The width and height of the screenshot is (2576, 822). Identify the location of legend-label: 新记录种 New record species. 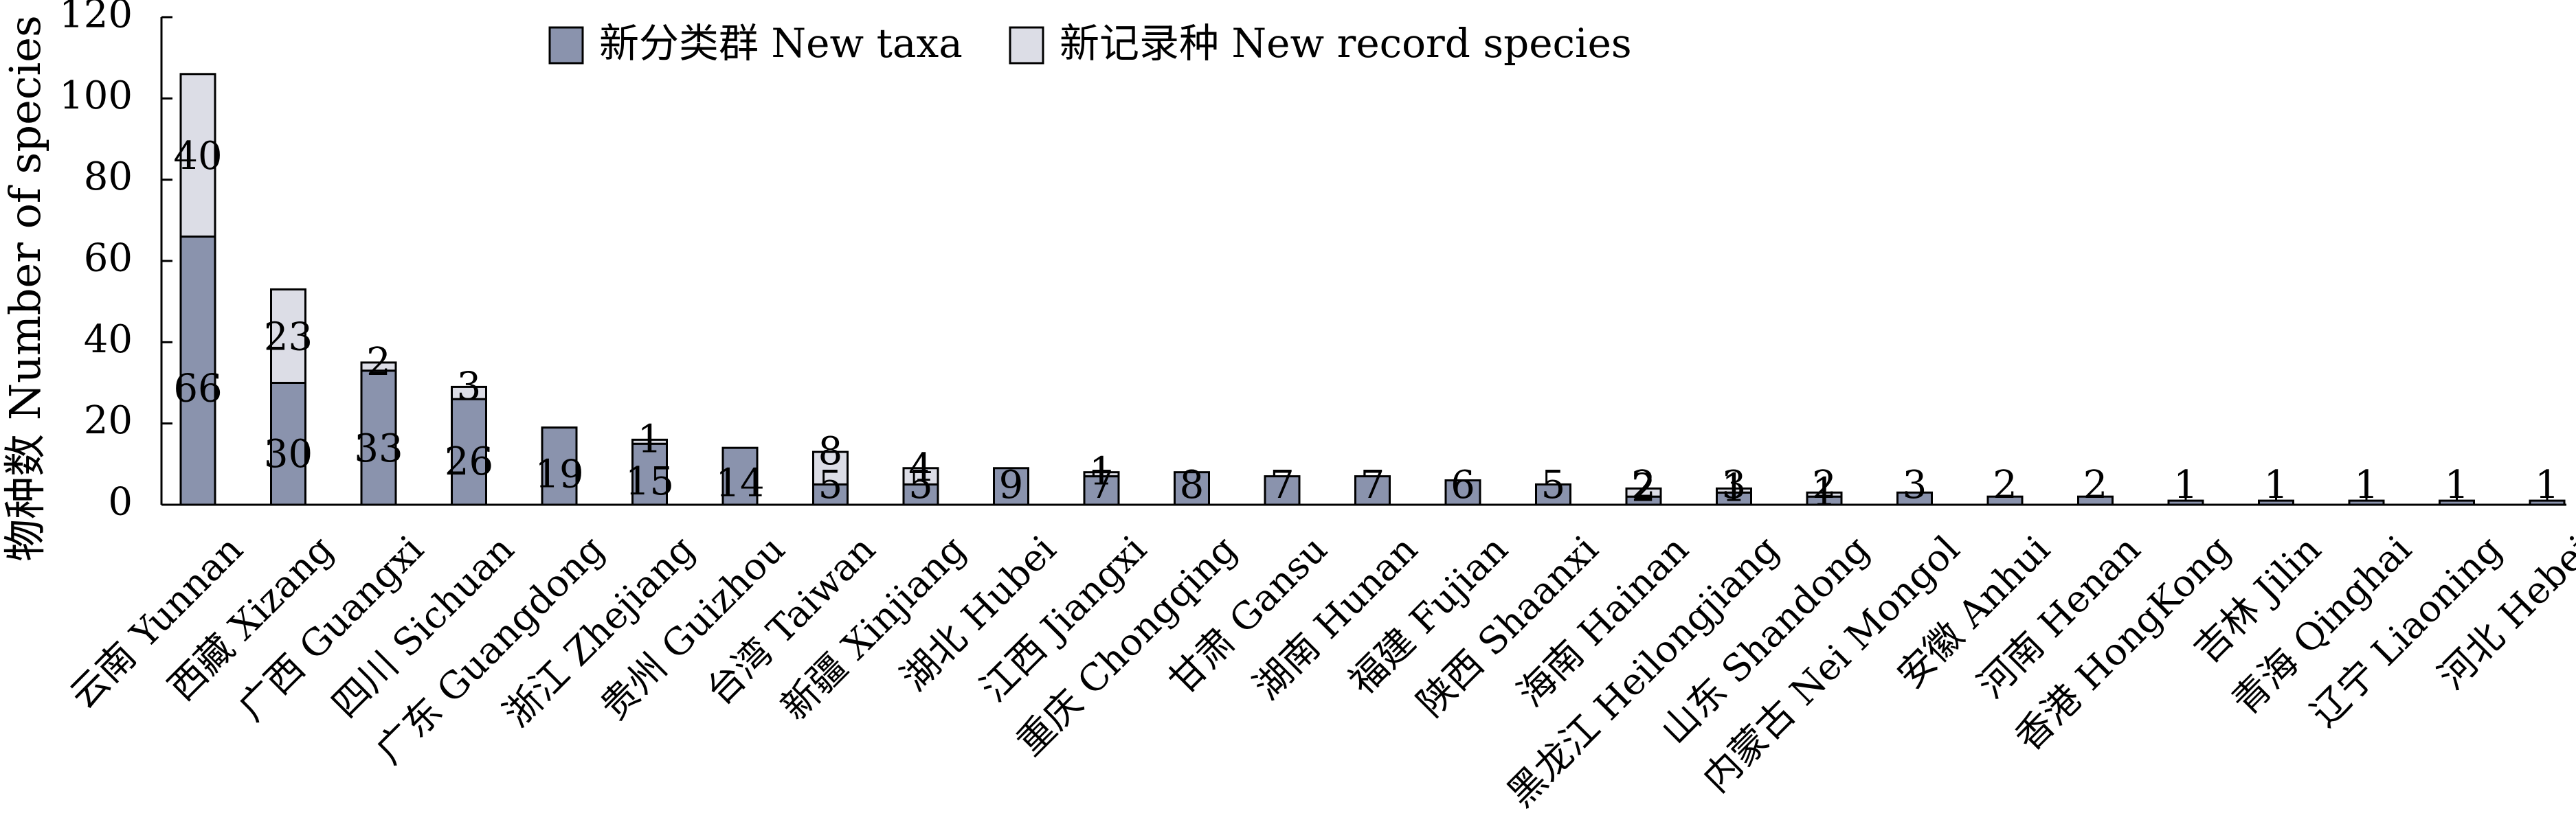
(1346, 43).